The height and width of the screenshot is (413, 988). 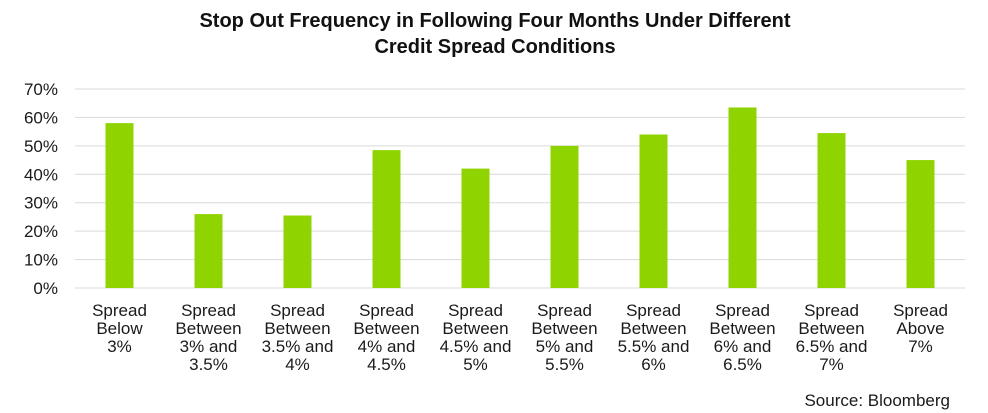 I want to click on x-tick-label: Spread Between 6.5% and 7%, so click(x=832, y=337).